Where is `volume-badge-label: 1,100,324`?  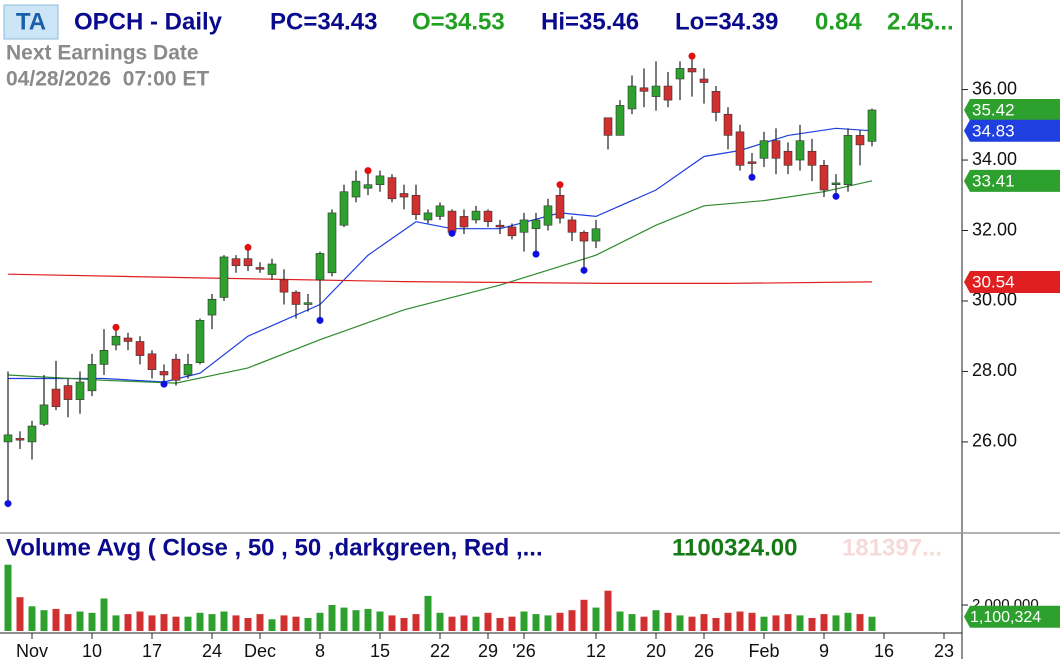
volume-badge-label: 1,100,324 is located at coordinates (1005, 617).